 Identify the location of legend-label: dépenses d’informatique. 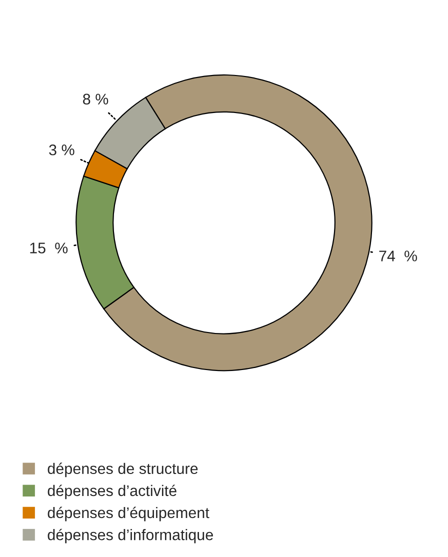
(130, 536).